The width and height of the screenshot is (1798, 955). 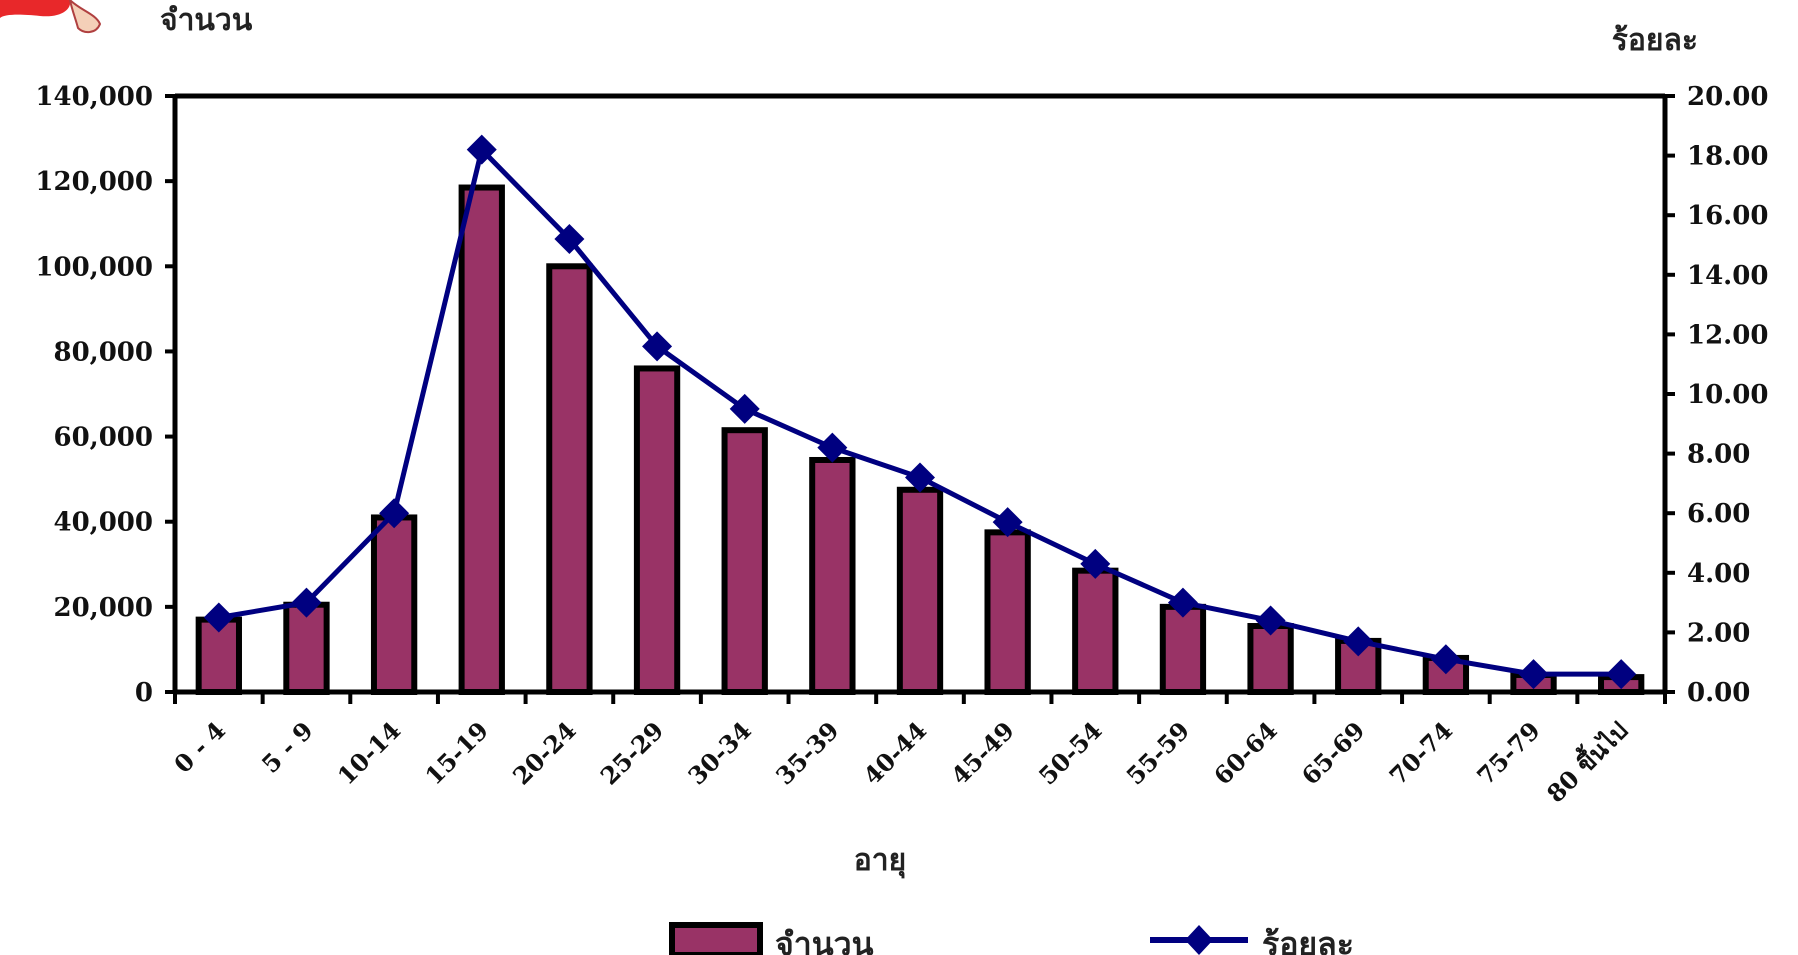 What do you see at coordinates (716, 938) in the screenshot?
I see `legend-bar-swatch` at bounding box center [716, 938].